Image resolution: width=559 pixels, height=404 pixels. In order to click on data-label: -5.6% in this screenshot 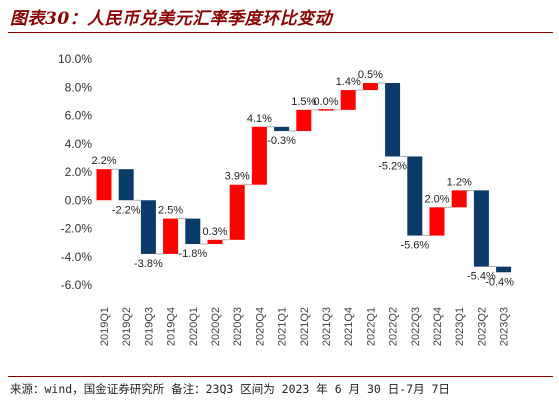, I will do `click(414, 246)`.